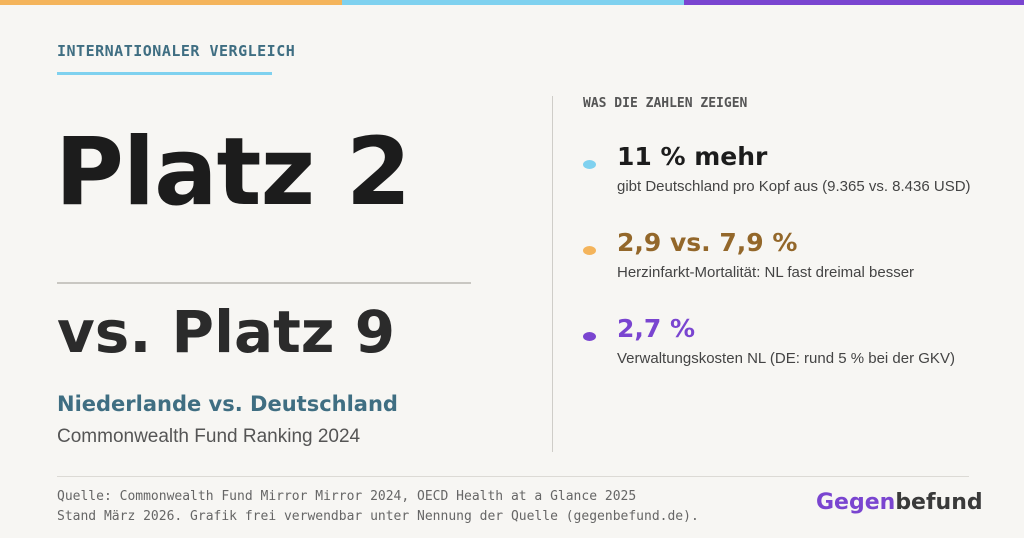 The height and width of the screenshot is (538, 1024). What do you see at coordinates (692, 156) in the screenshot?
I see `fact-value: 11 % mehr` at bounding box center [692, 156].